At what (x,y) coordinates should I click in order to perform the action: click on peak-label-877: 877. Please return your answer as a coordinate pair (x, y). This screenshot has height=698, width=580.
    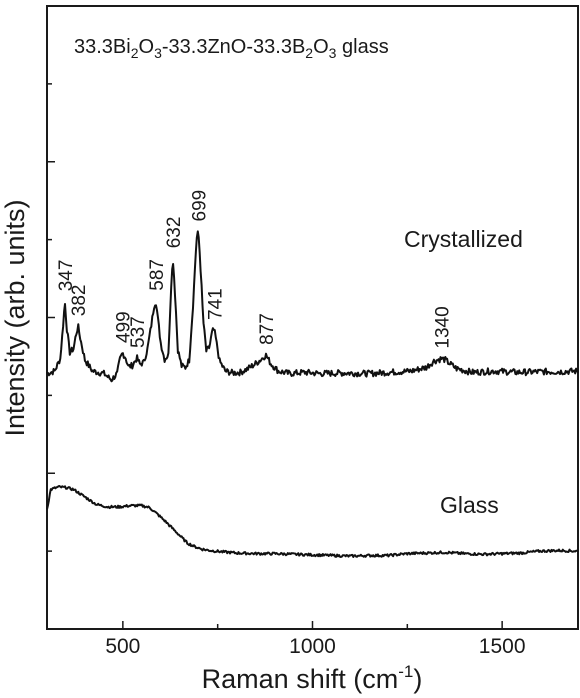
    Looking at the image, I should click on (267, 329).